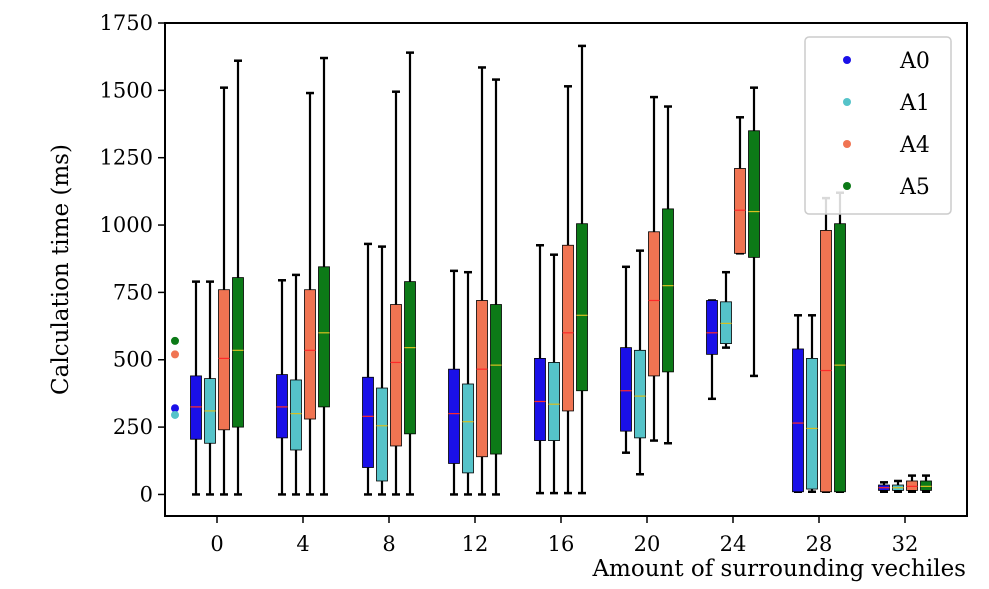 The height and width of the screenshot is (589, 989). I want to click on y-axis-label: Calculation time (ms), so click(61, 269).